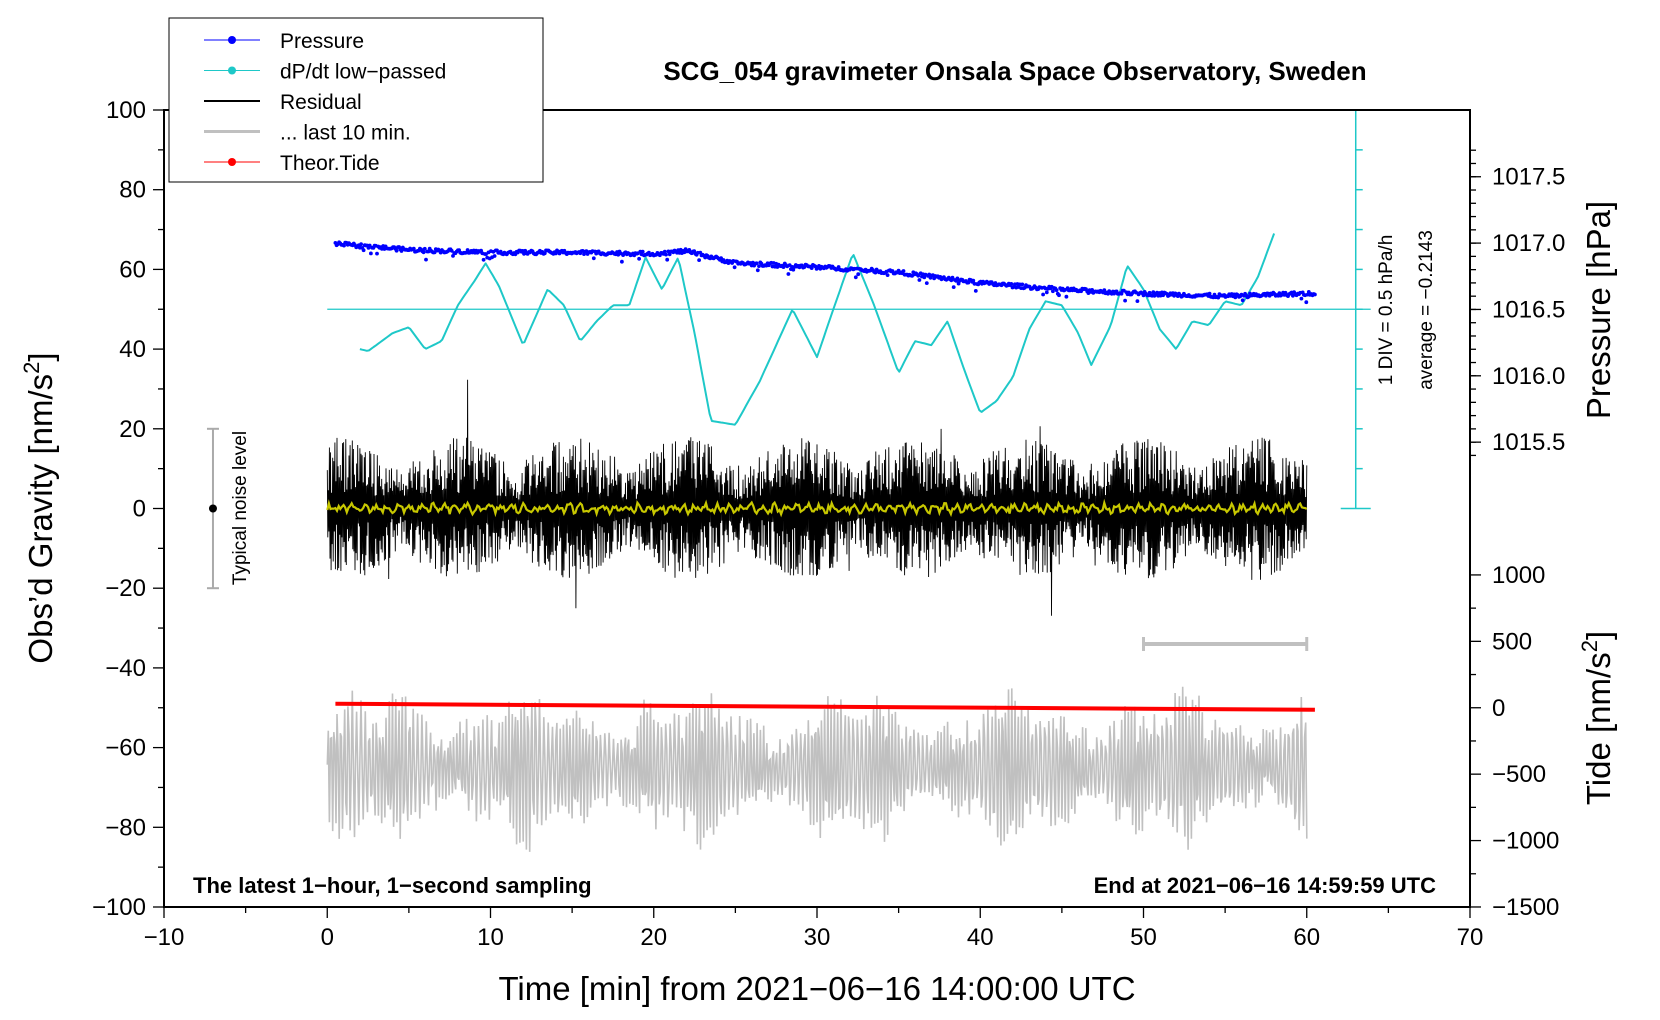 The height and width of the screenshot is (1020, 1660). Describe the element at coordinates (1528, 309) in the screenshot. I see `pressure-tick-label: 1016.5` at that location.